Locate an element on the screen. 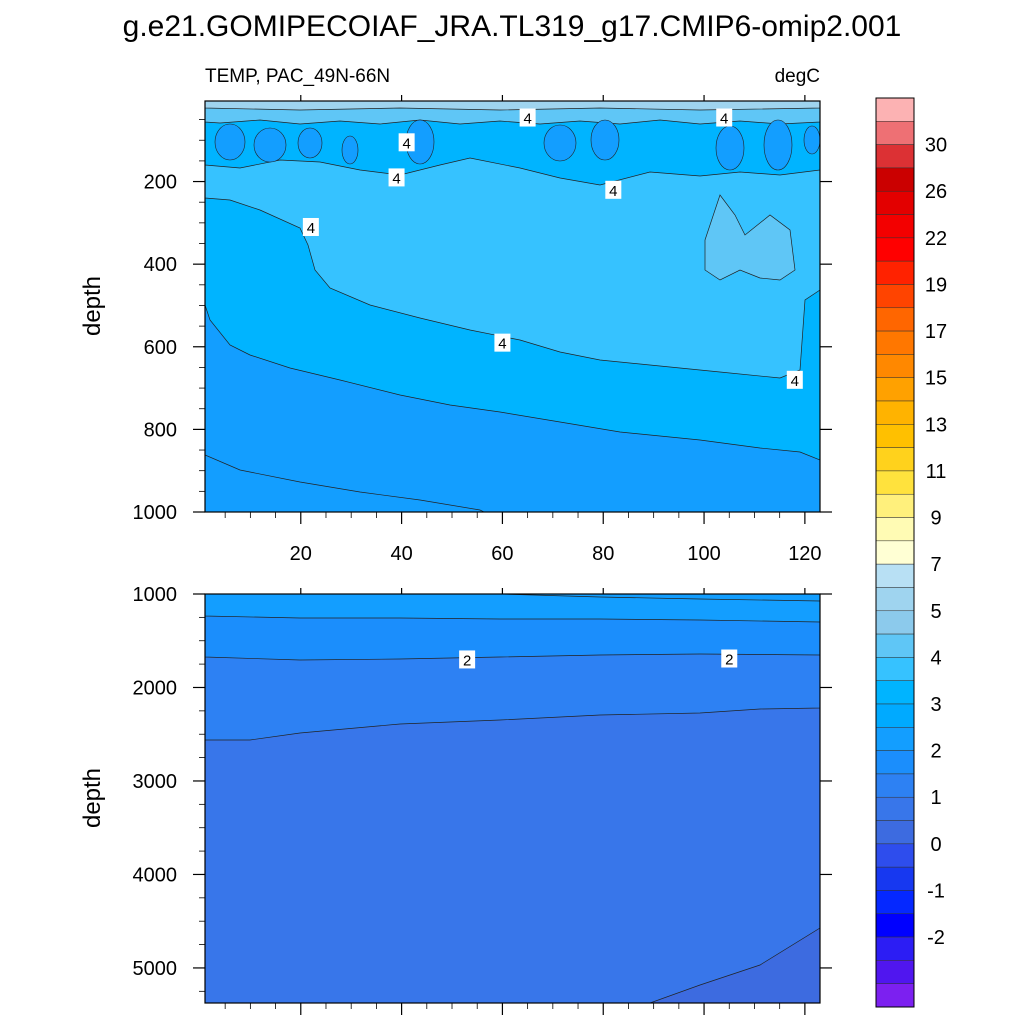 The image size is (1024, 1024). colorbar-label: 7 is located at coordinates (935, 565).